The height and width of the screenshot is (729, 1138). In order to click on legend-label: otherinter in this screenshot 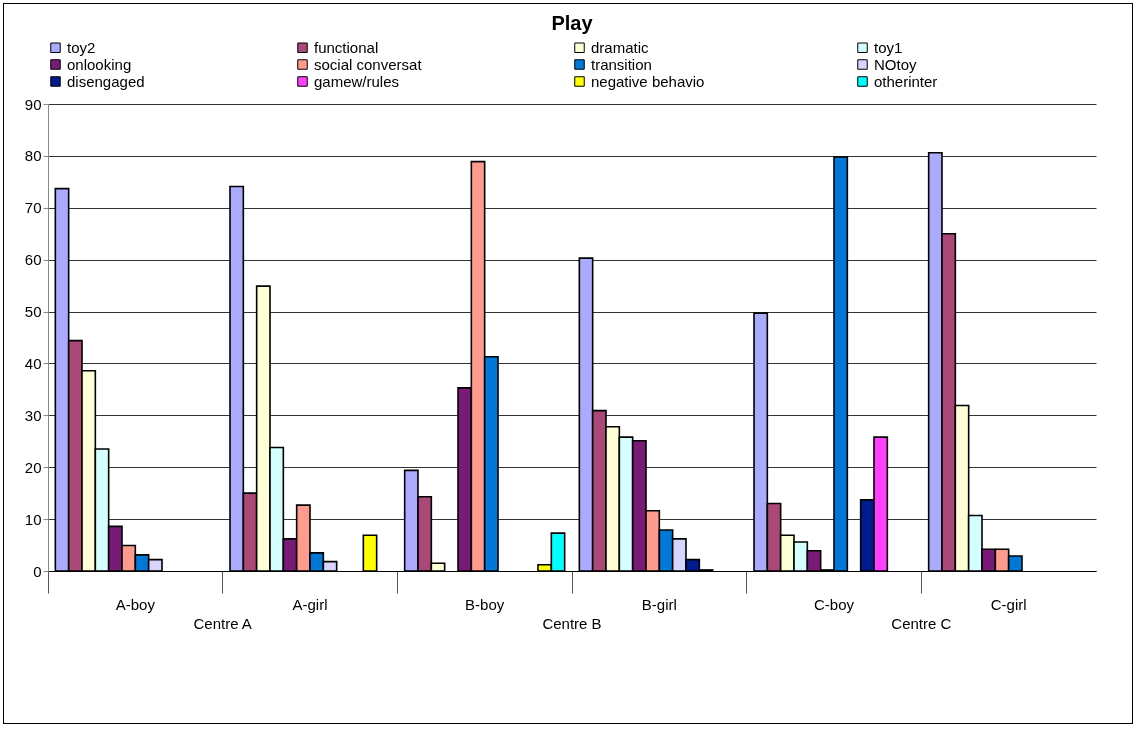, I will do `click(906, 81)`.